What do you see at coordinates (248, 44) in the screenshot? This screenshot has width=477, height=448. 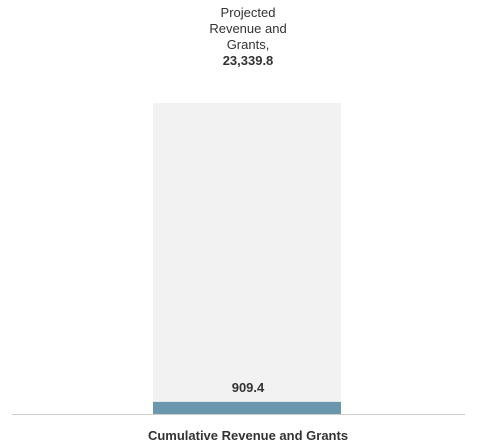 I see `projected-label-line: Grants,` at bounding box center [248, 44].